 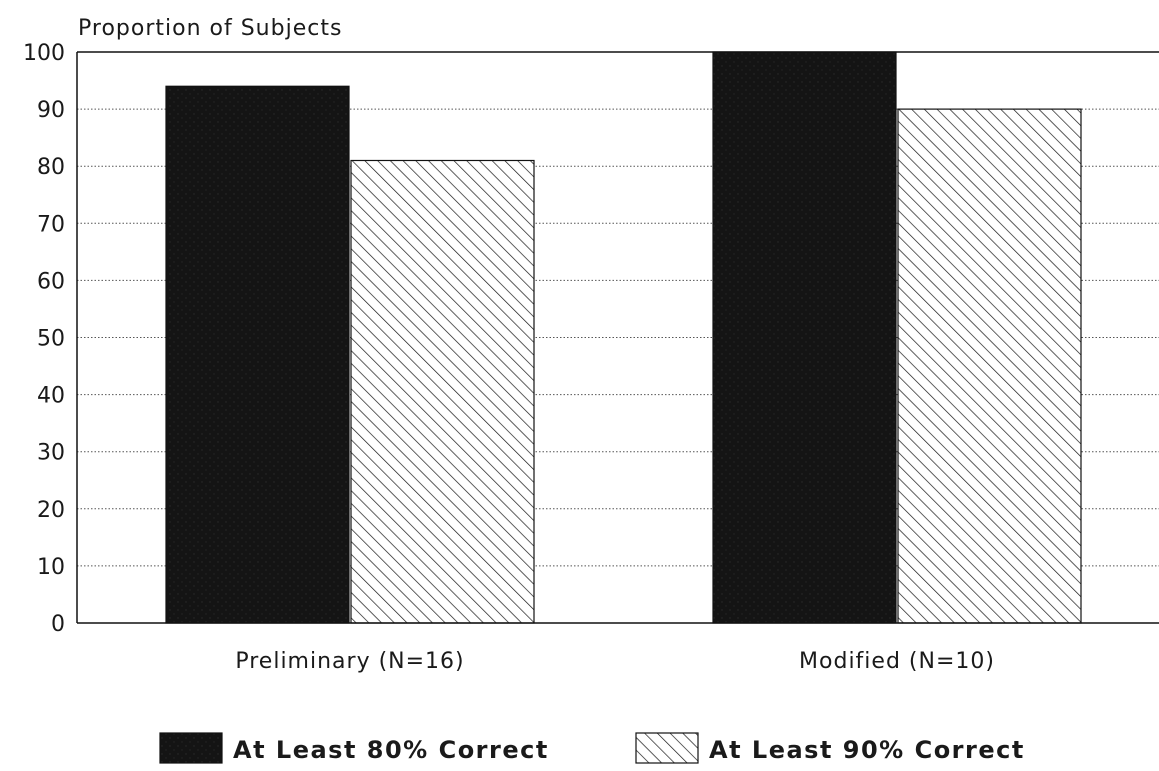 What do you see at coordinates (51, 510) in the screenshot?
I see `y-tick-label: 20` at bounding box center [51, 510].